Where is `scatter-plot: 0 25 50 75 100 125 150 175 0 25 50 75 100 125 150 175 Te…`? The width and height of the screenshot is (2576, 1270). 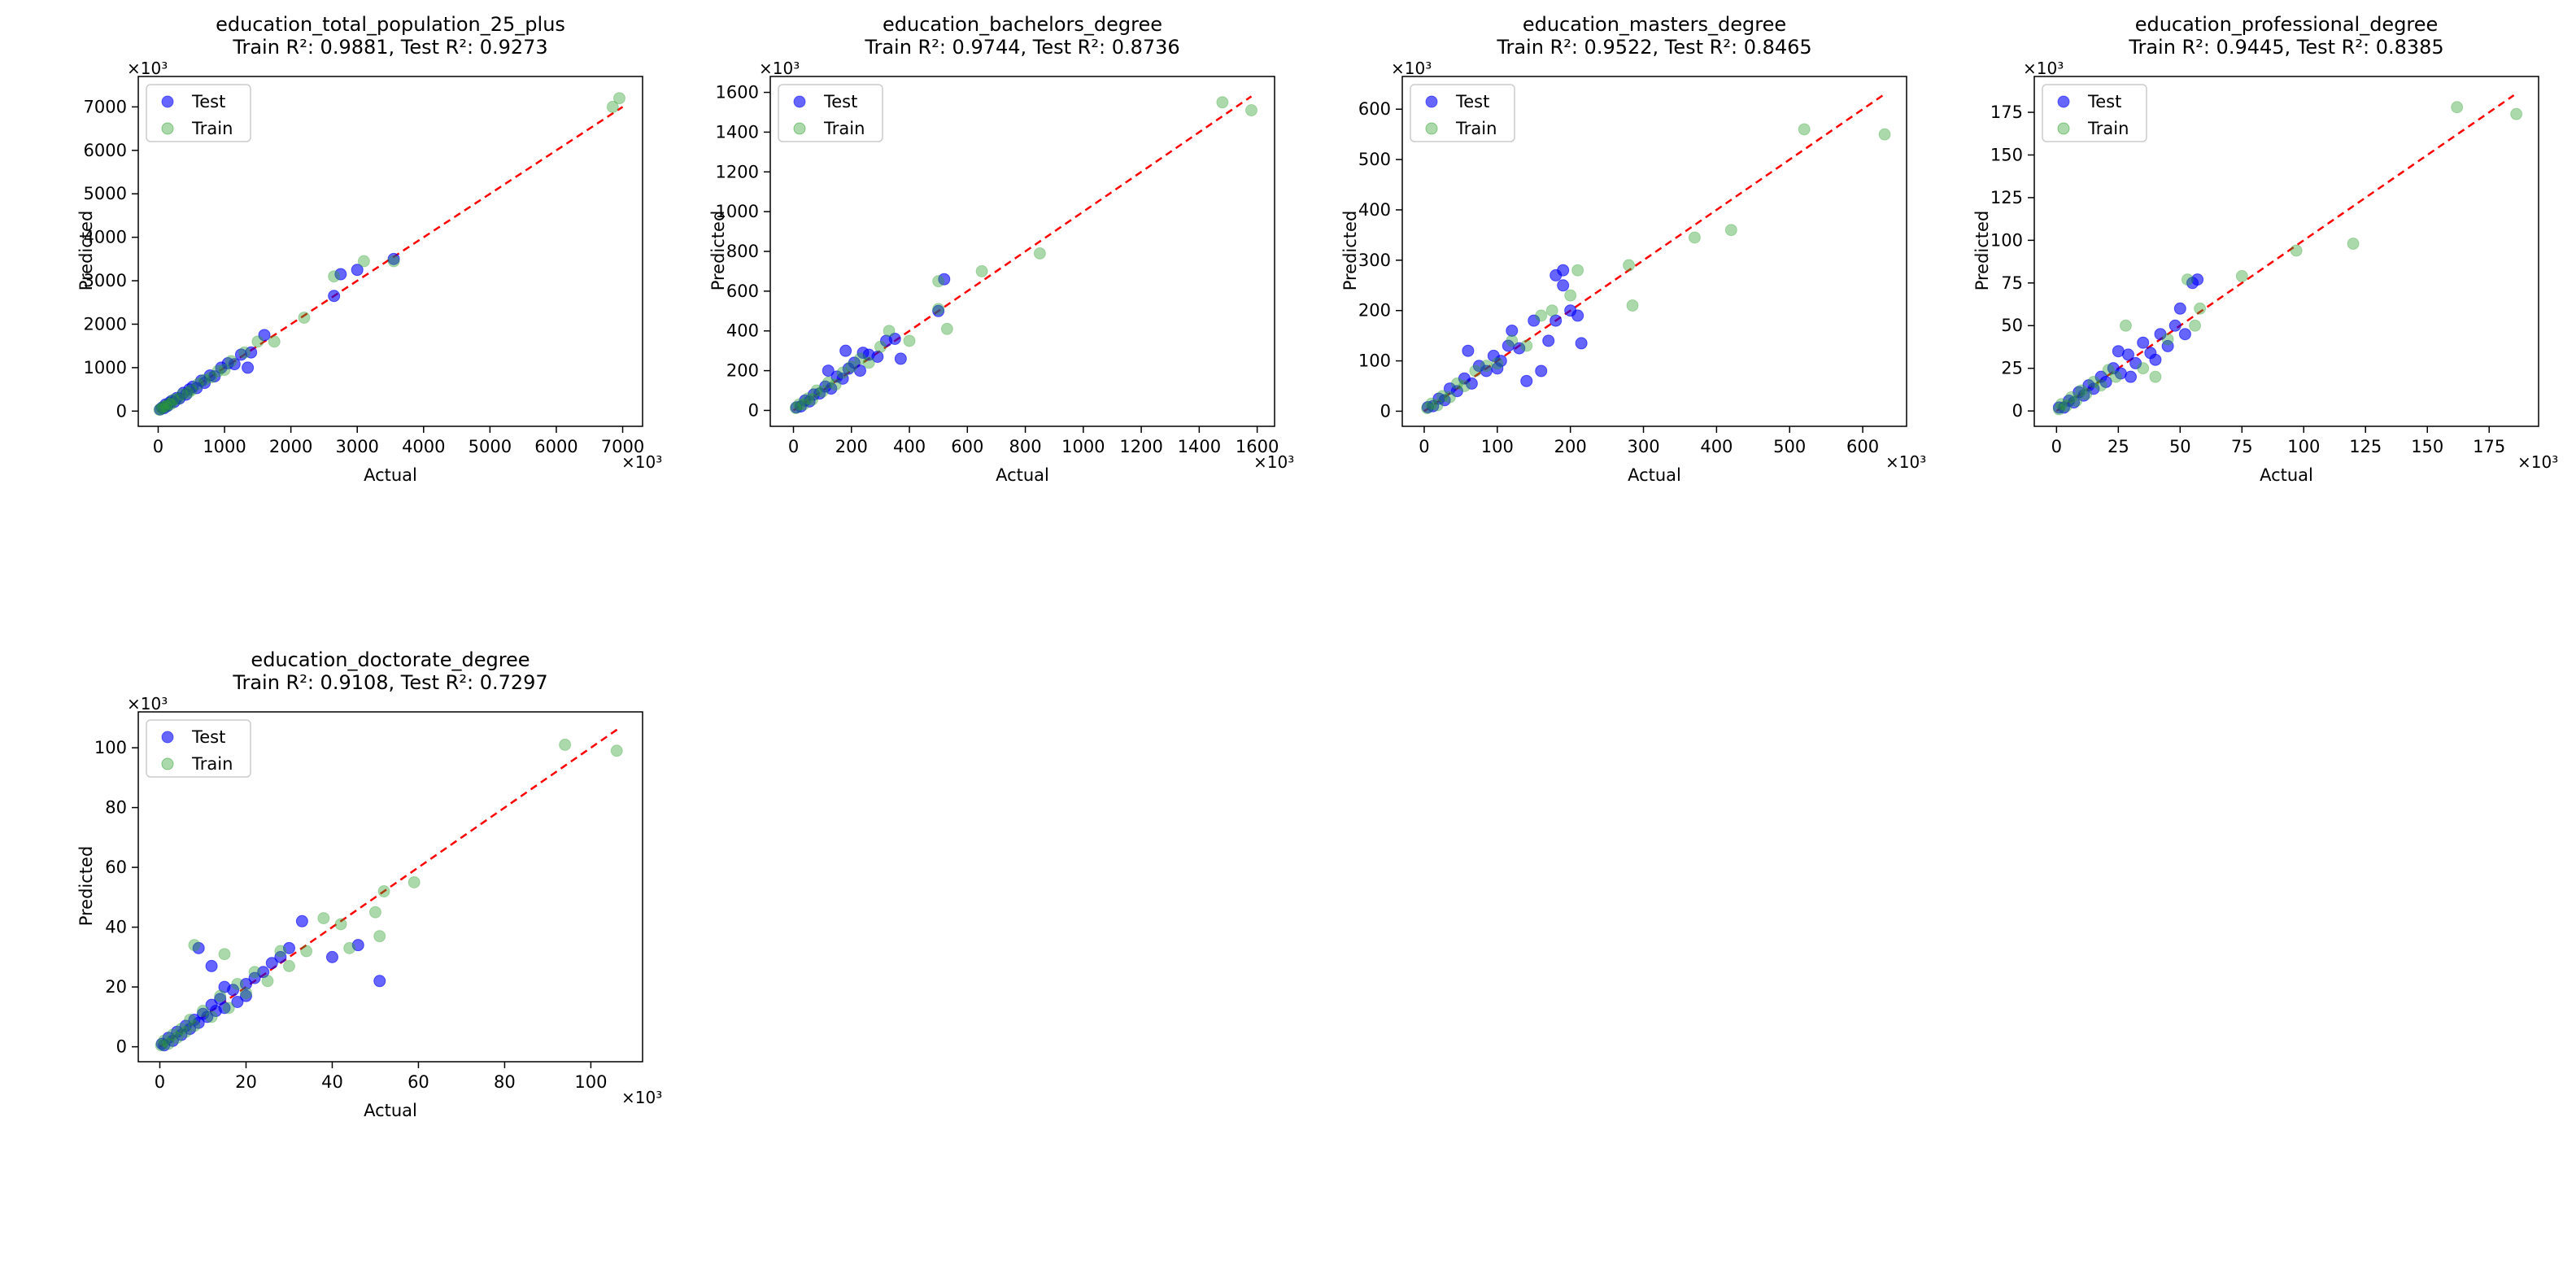 scatter-plot: 0 25 50 75 100 125 150 175 0 25 50 75 100 125 150 175 Te… is located at coordinates (2264, 266).